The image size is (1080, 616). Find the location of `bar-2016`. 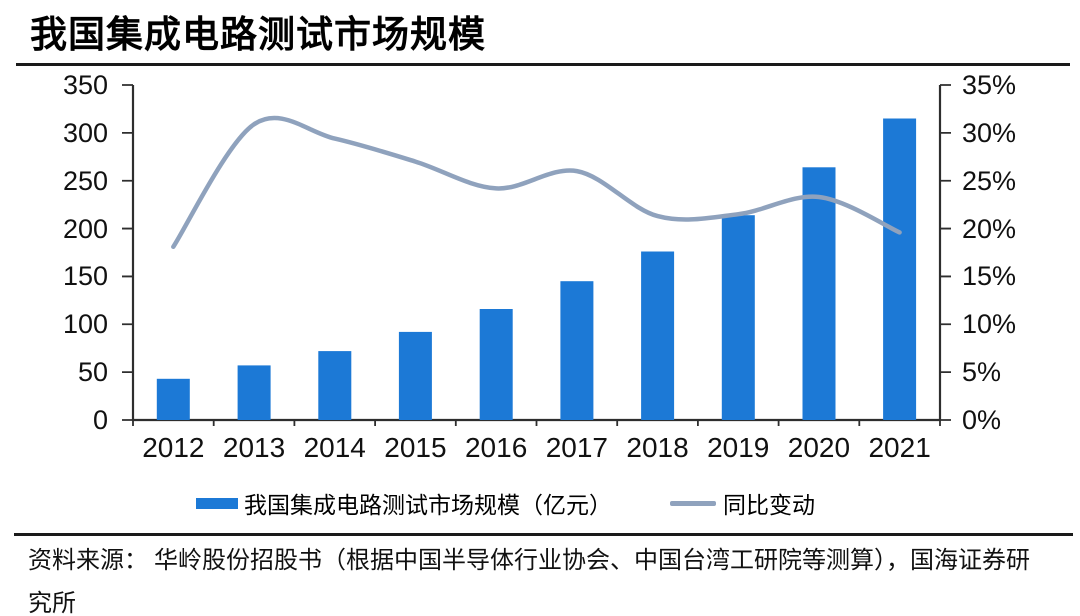

bar-2016 is located at coordinates (496, 364).